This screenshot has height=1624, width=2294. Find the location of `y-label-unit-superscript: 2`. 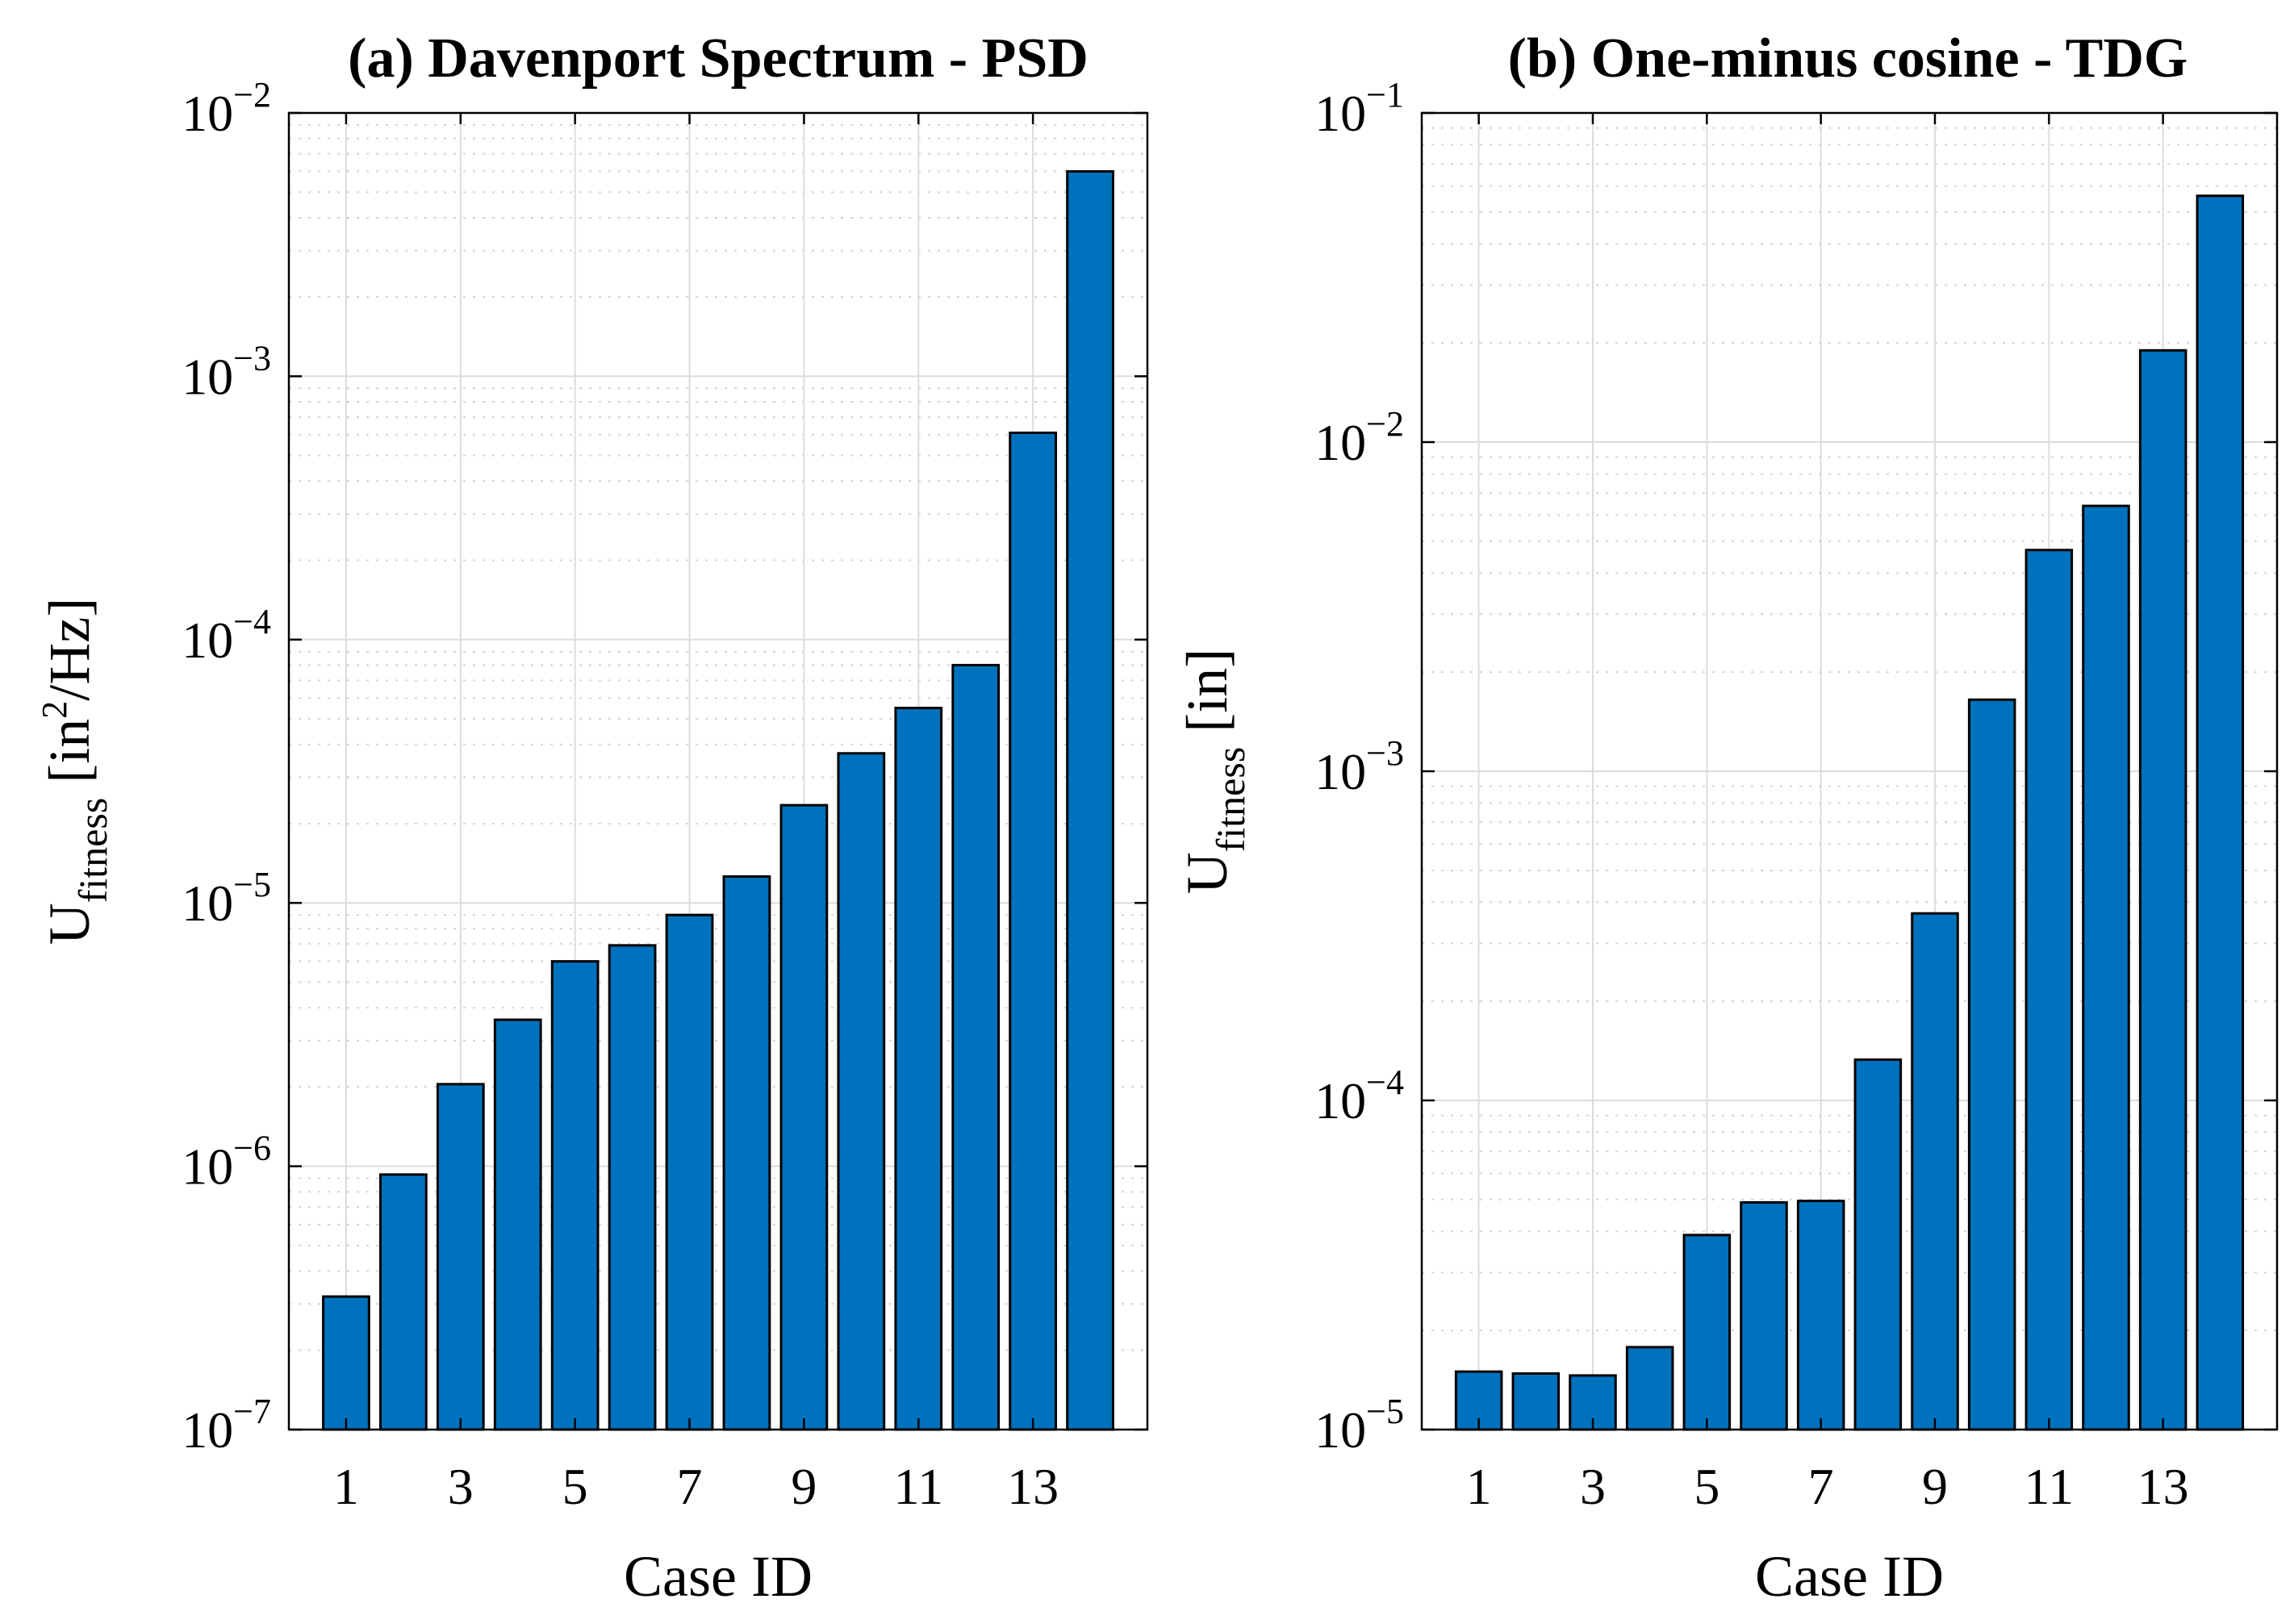

y-label-unit-superscript: 2 is located at coordinates (54, 710).